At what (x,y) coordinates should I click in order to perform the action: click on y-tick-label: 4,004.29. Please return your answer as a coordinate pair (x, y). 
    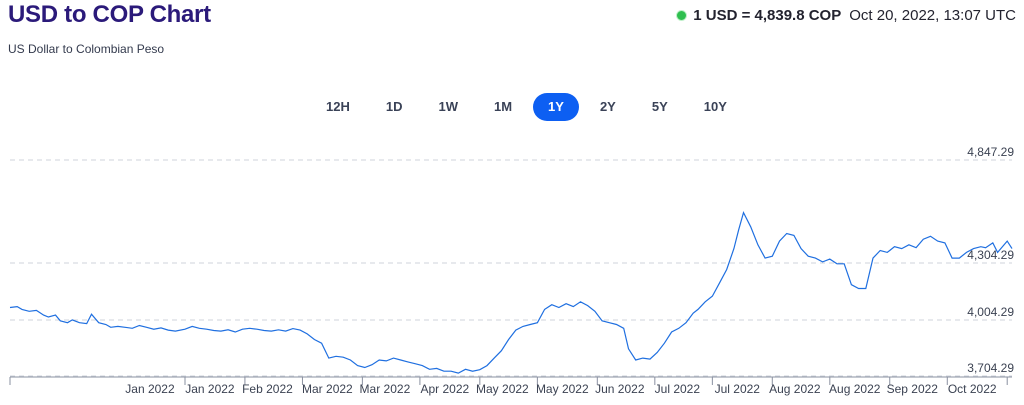
    Looking at the image, I should click on (990, 312).